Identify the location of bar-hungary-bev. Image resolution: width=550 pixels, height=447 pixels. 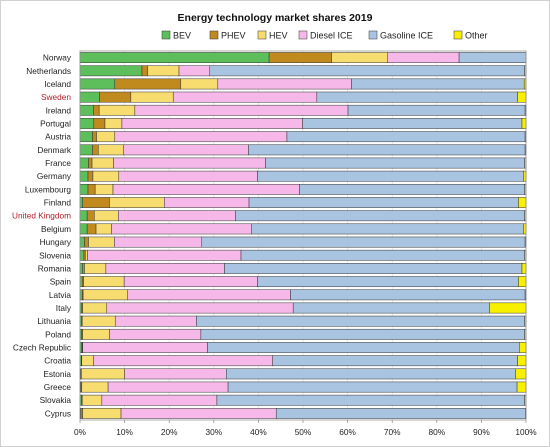
(82, 242).